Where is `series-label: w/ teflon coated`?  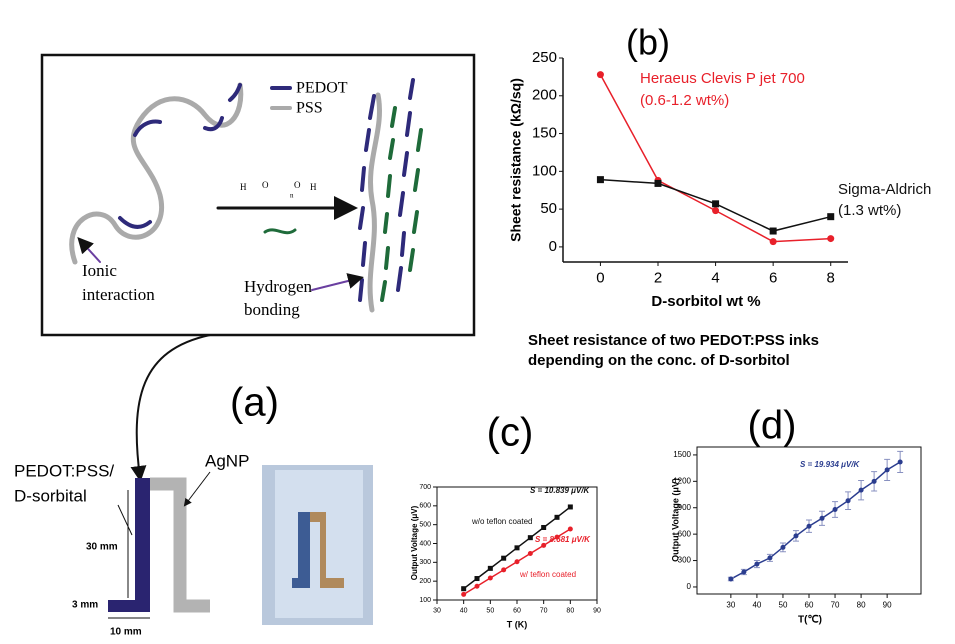 series-label: w/ teflon coated is located at coordinates (547, 574).